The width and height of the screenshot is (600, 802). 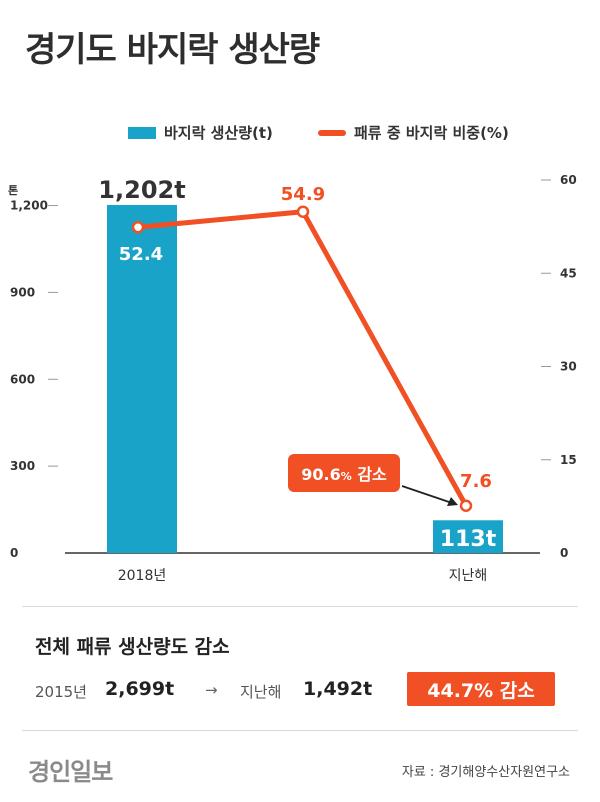 I want to click on left-axis-unit: 톤, so click(x=13, y=190).